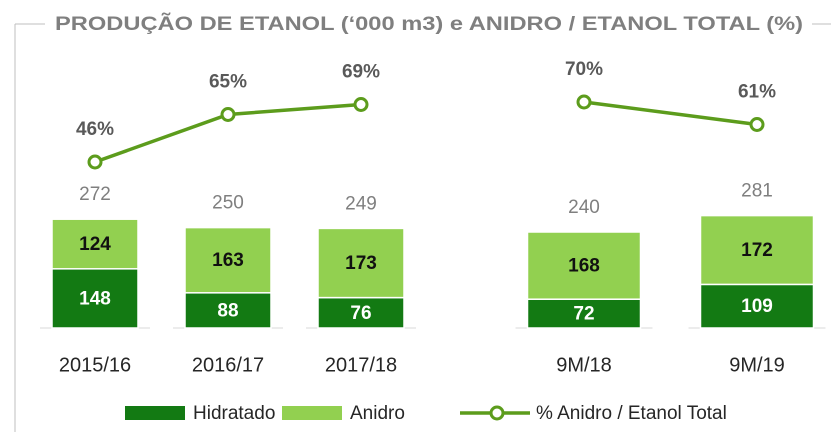 The image size is (831, 432). Describe the element at coordinates (234, 413) in the screenshot. I see `legend-label: Hidratado` at that location.